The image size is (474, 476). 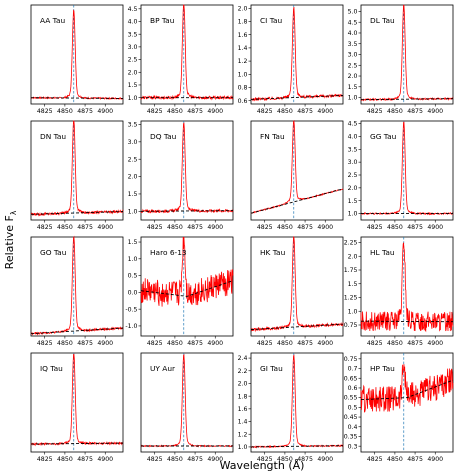 I want to click on y-axis-title: Relative Fλ, so click(x=10, y=239).